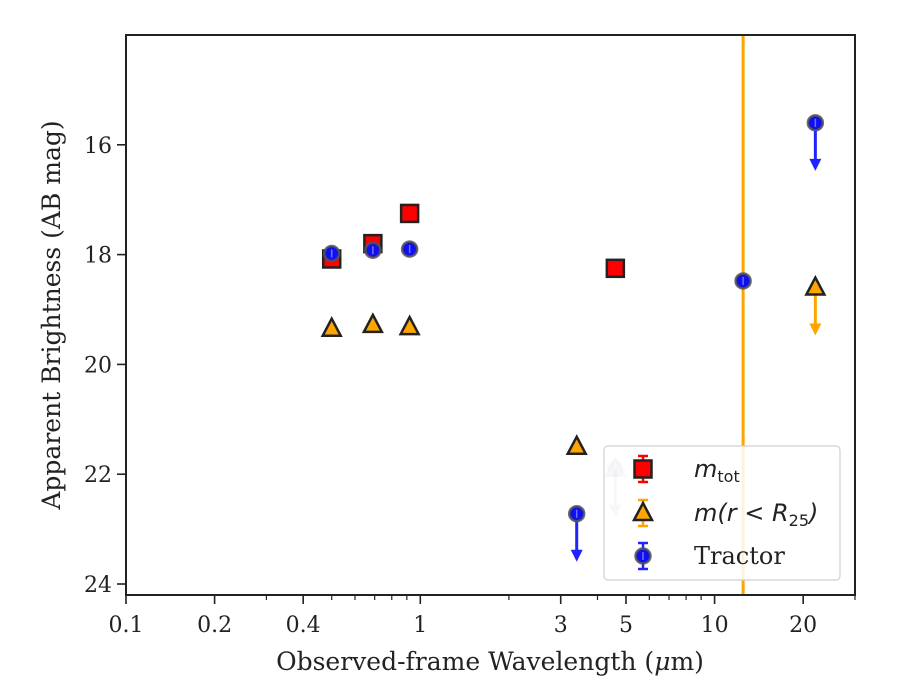 The height and width of the screenshot is (700, 900). Describe the element at coordinates (98, 256) in the screenshot. I see `y-tick-label: 18` at that location.